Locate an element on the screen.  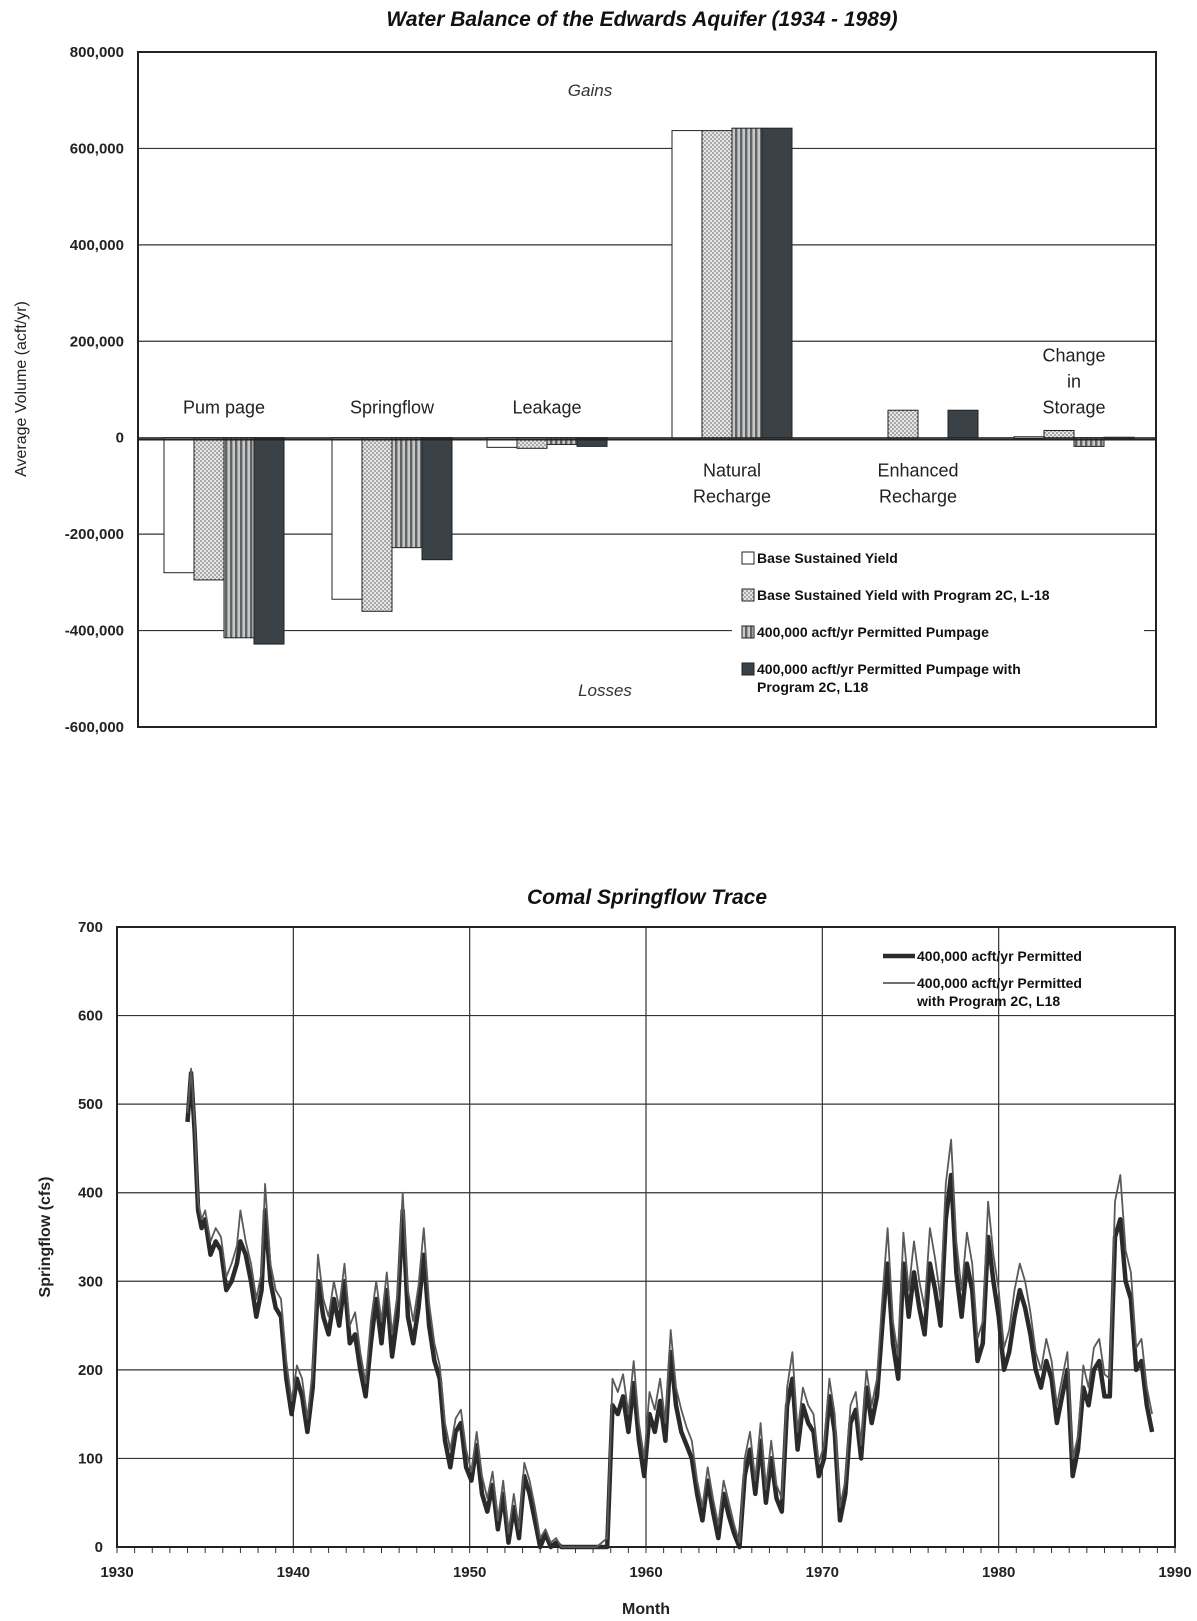
chart1-y-tick-label: 200,000 is located at coordinates (97, 341).